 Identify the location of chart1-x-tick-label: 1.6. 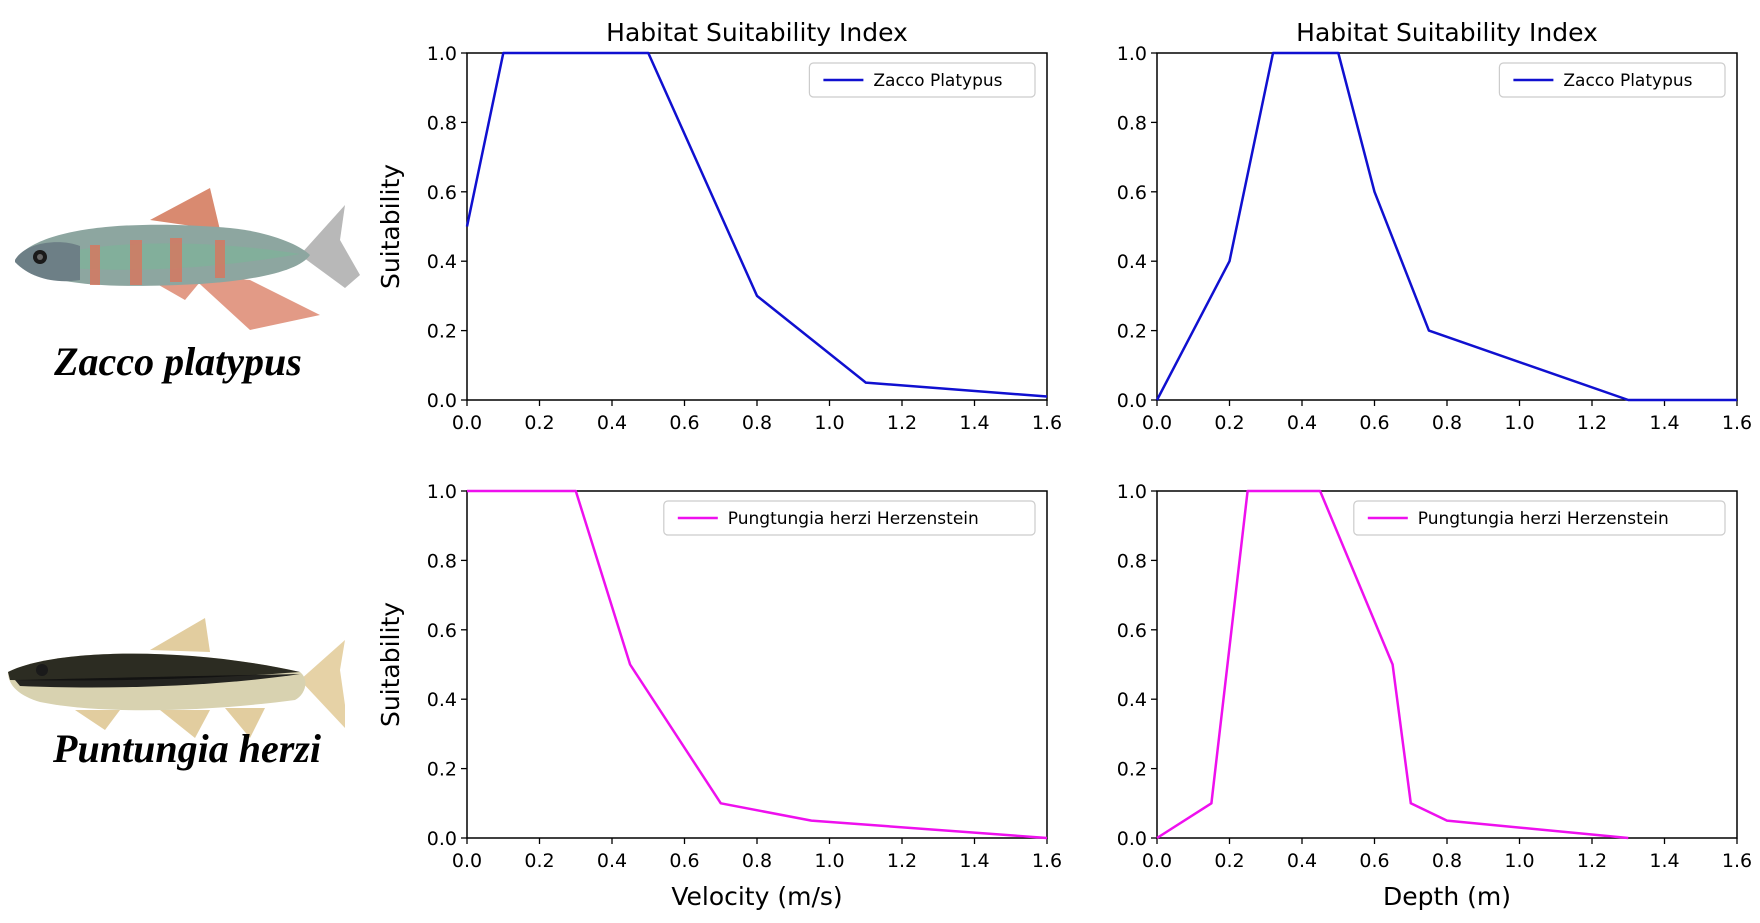
(1047, 423).